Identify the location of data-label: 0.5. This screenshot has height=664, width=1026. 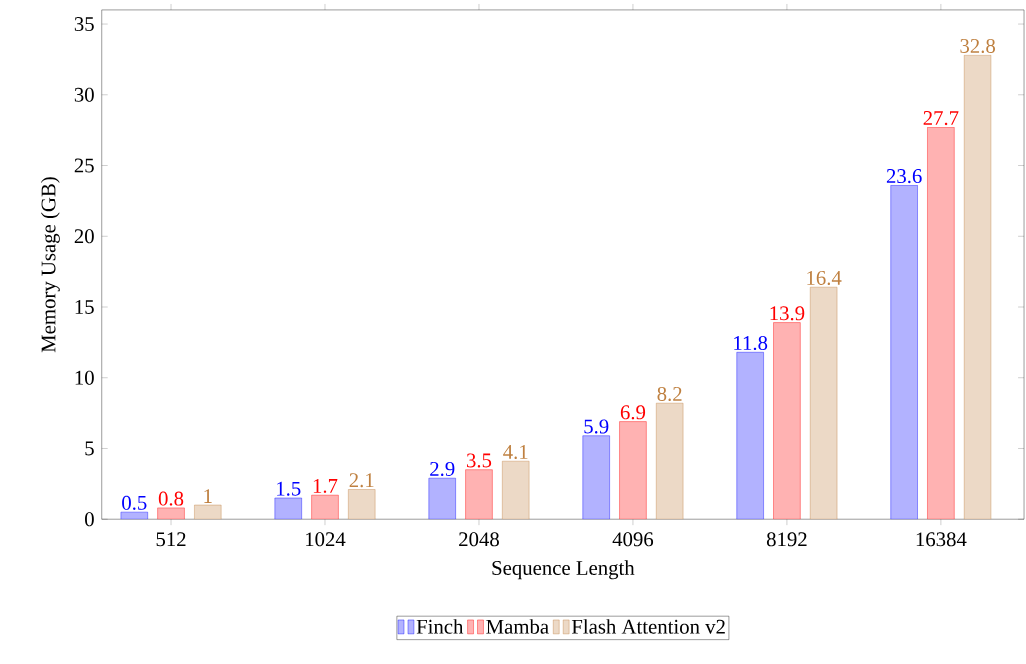
(134, 502).